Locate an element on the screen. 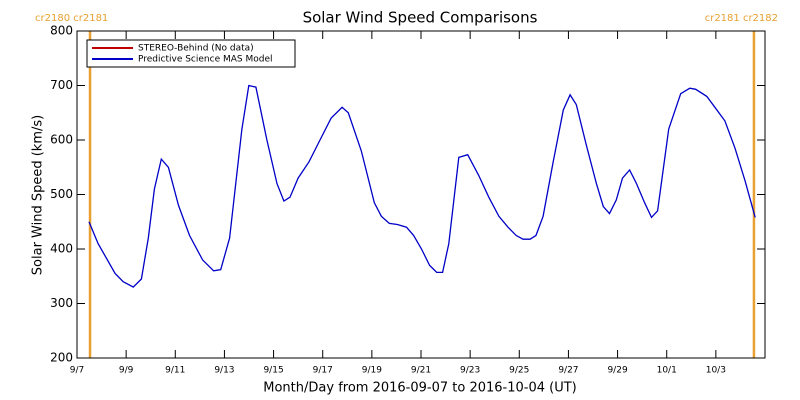 This screenshot has width=800, height=400. x-tick-label: 9/13 is located at coordinates (224, 371).